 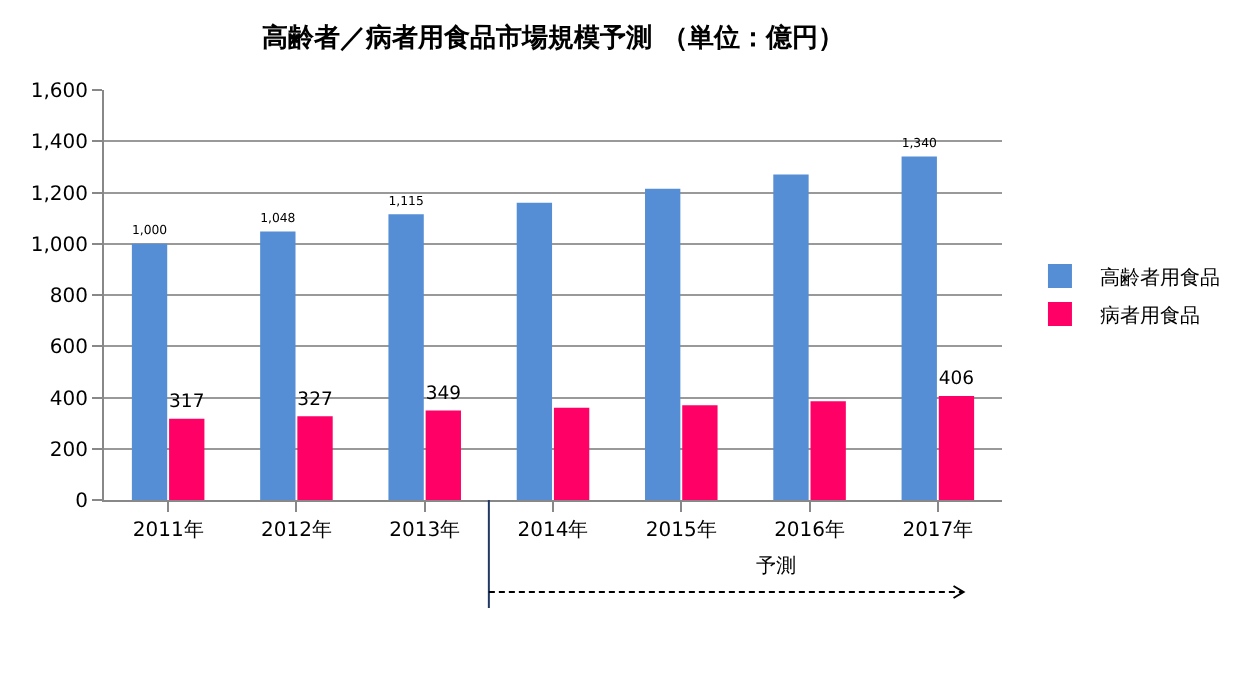 What do you see at coordinates (59, 92) in the screenshot?
I see `y-tick-label: 1,600` at bounding box center [59, 92].